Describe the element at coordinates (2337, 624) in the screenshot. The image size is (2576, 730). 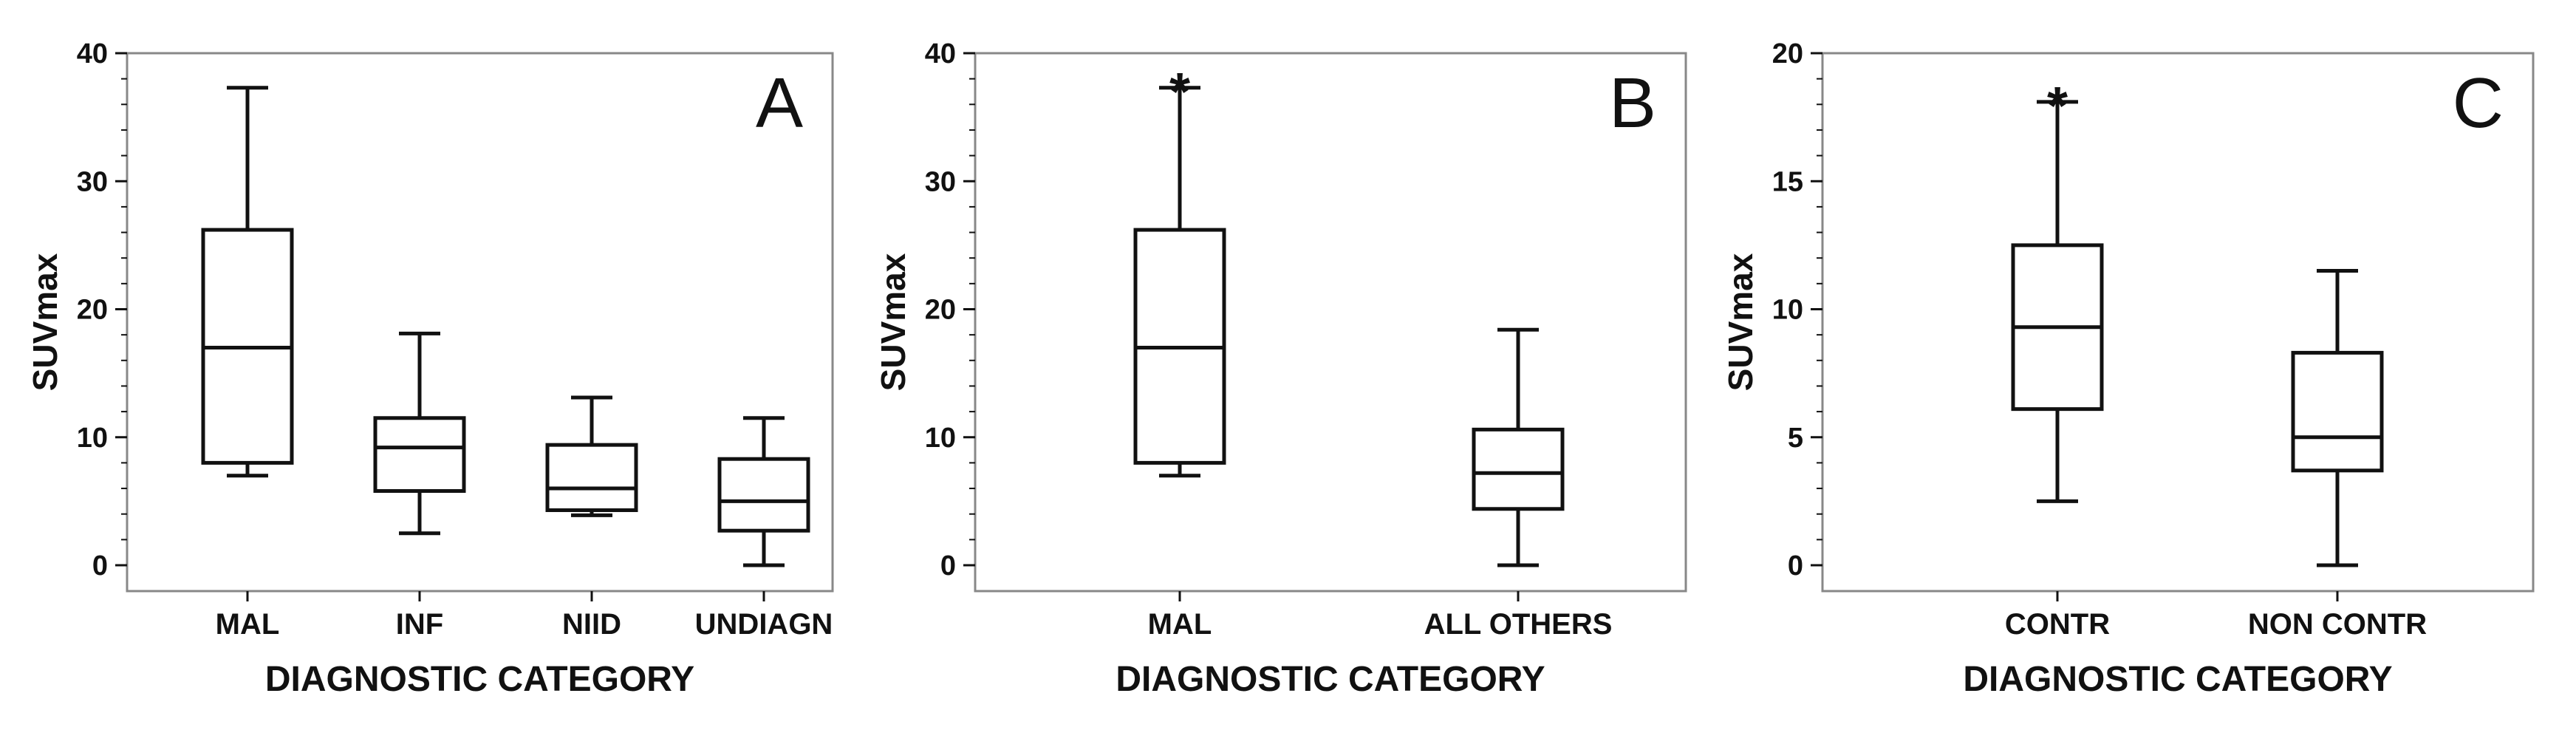
I see `x-category-label: NON CONTR` at that location.